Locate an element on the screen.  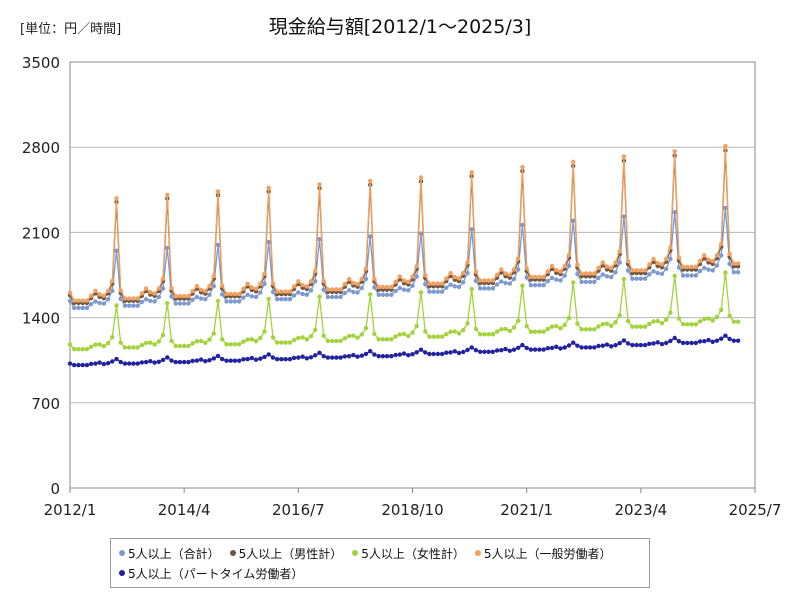
x-tick-label: 2025/7 is located at coordinates (755, 510).